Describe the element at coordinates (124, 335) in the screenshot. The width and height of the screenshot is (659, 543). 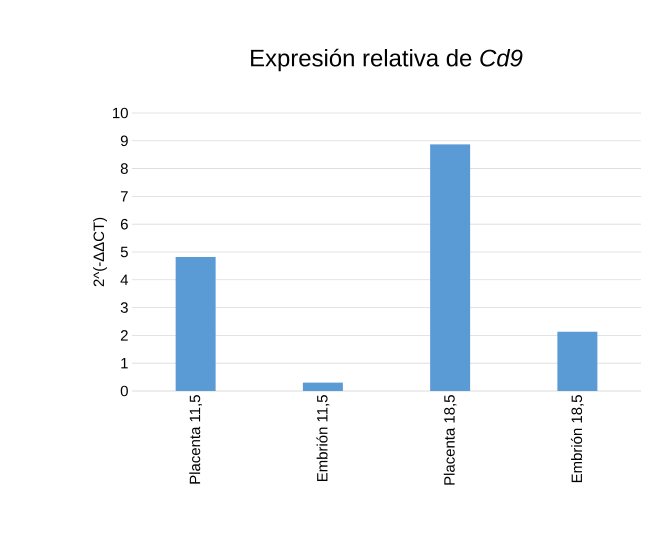
I see `y-tick-label: 2` at that location.